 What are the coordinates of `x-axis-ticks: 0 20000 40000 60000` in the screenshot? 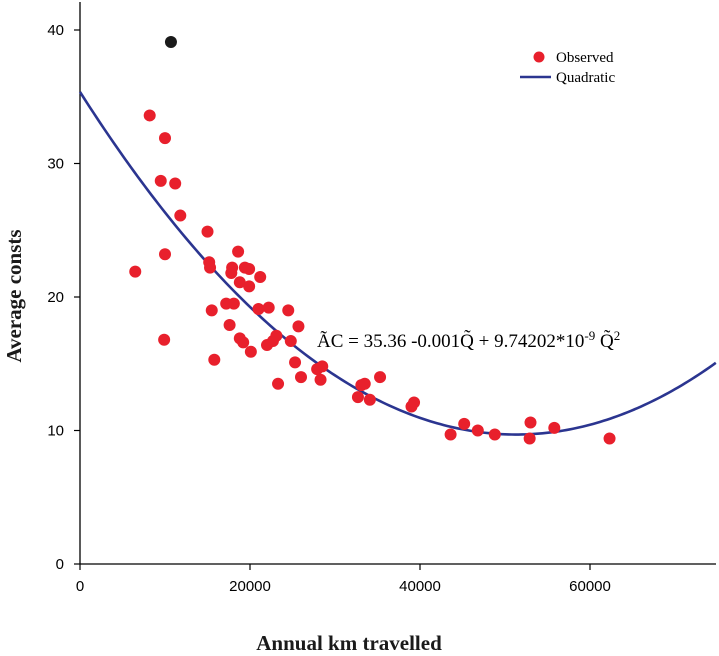 It's located at (343, 579).